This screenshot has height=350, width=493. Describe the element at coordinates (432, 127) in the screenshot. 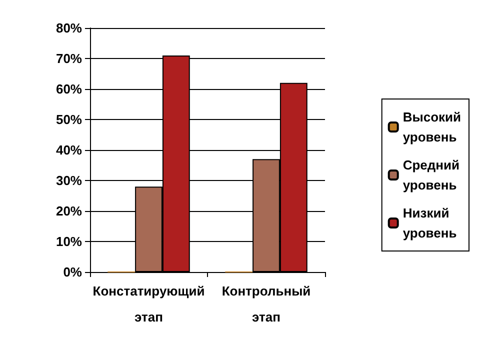

I see `legend-label: Высокий уровень` at that location.